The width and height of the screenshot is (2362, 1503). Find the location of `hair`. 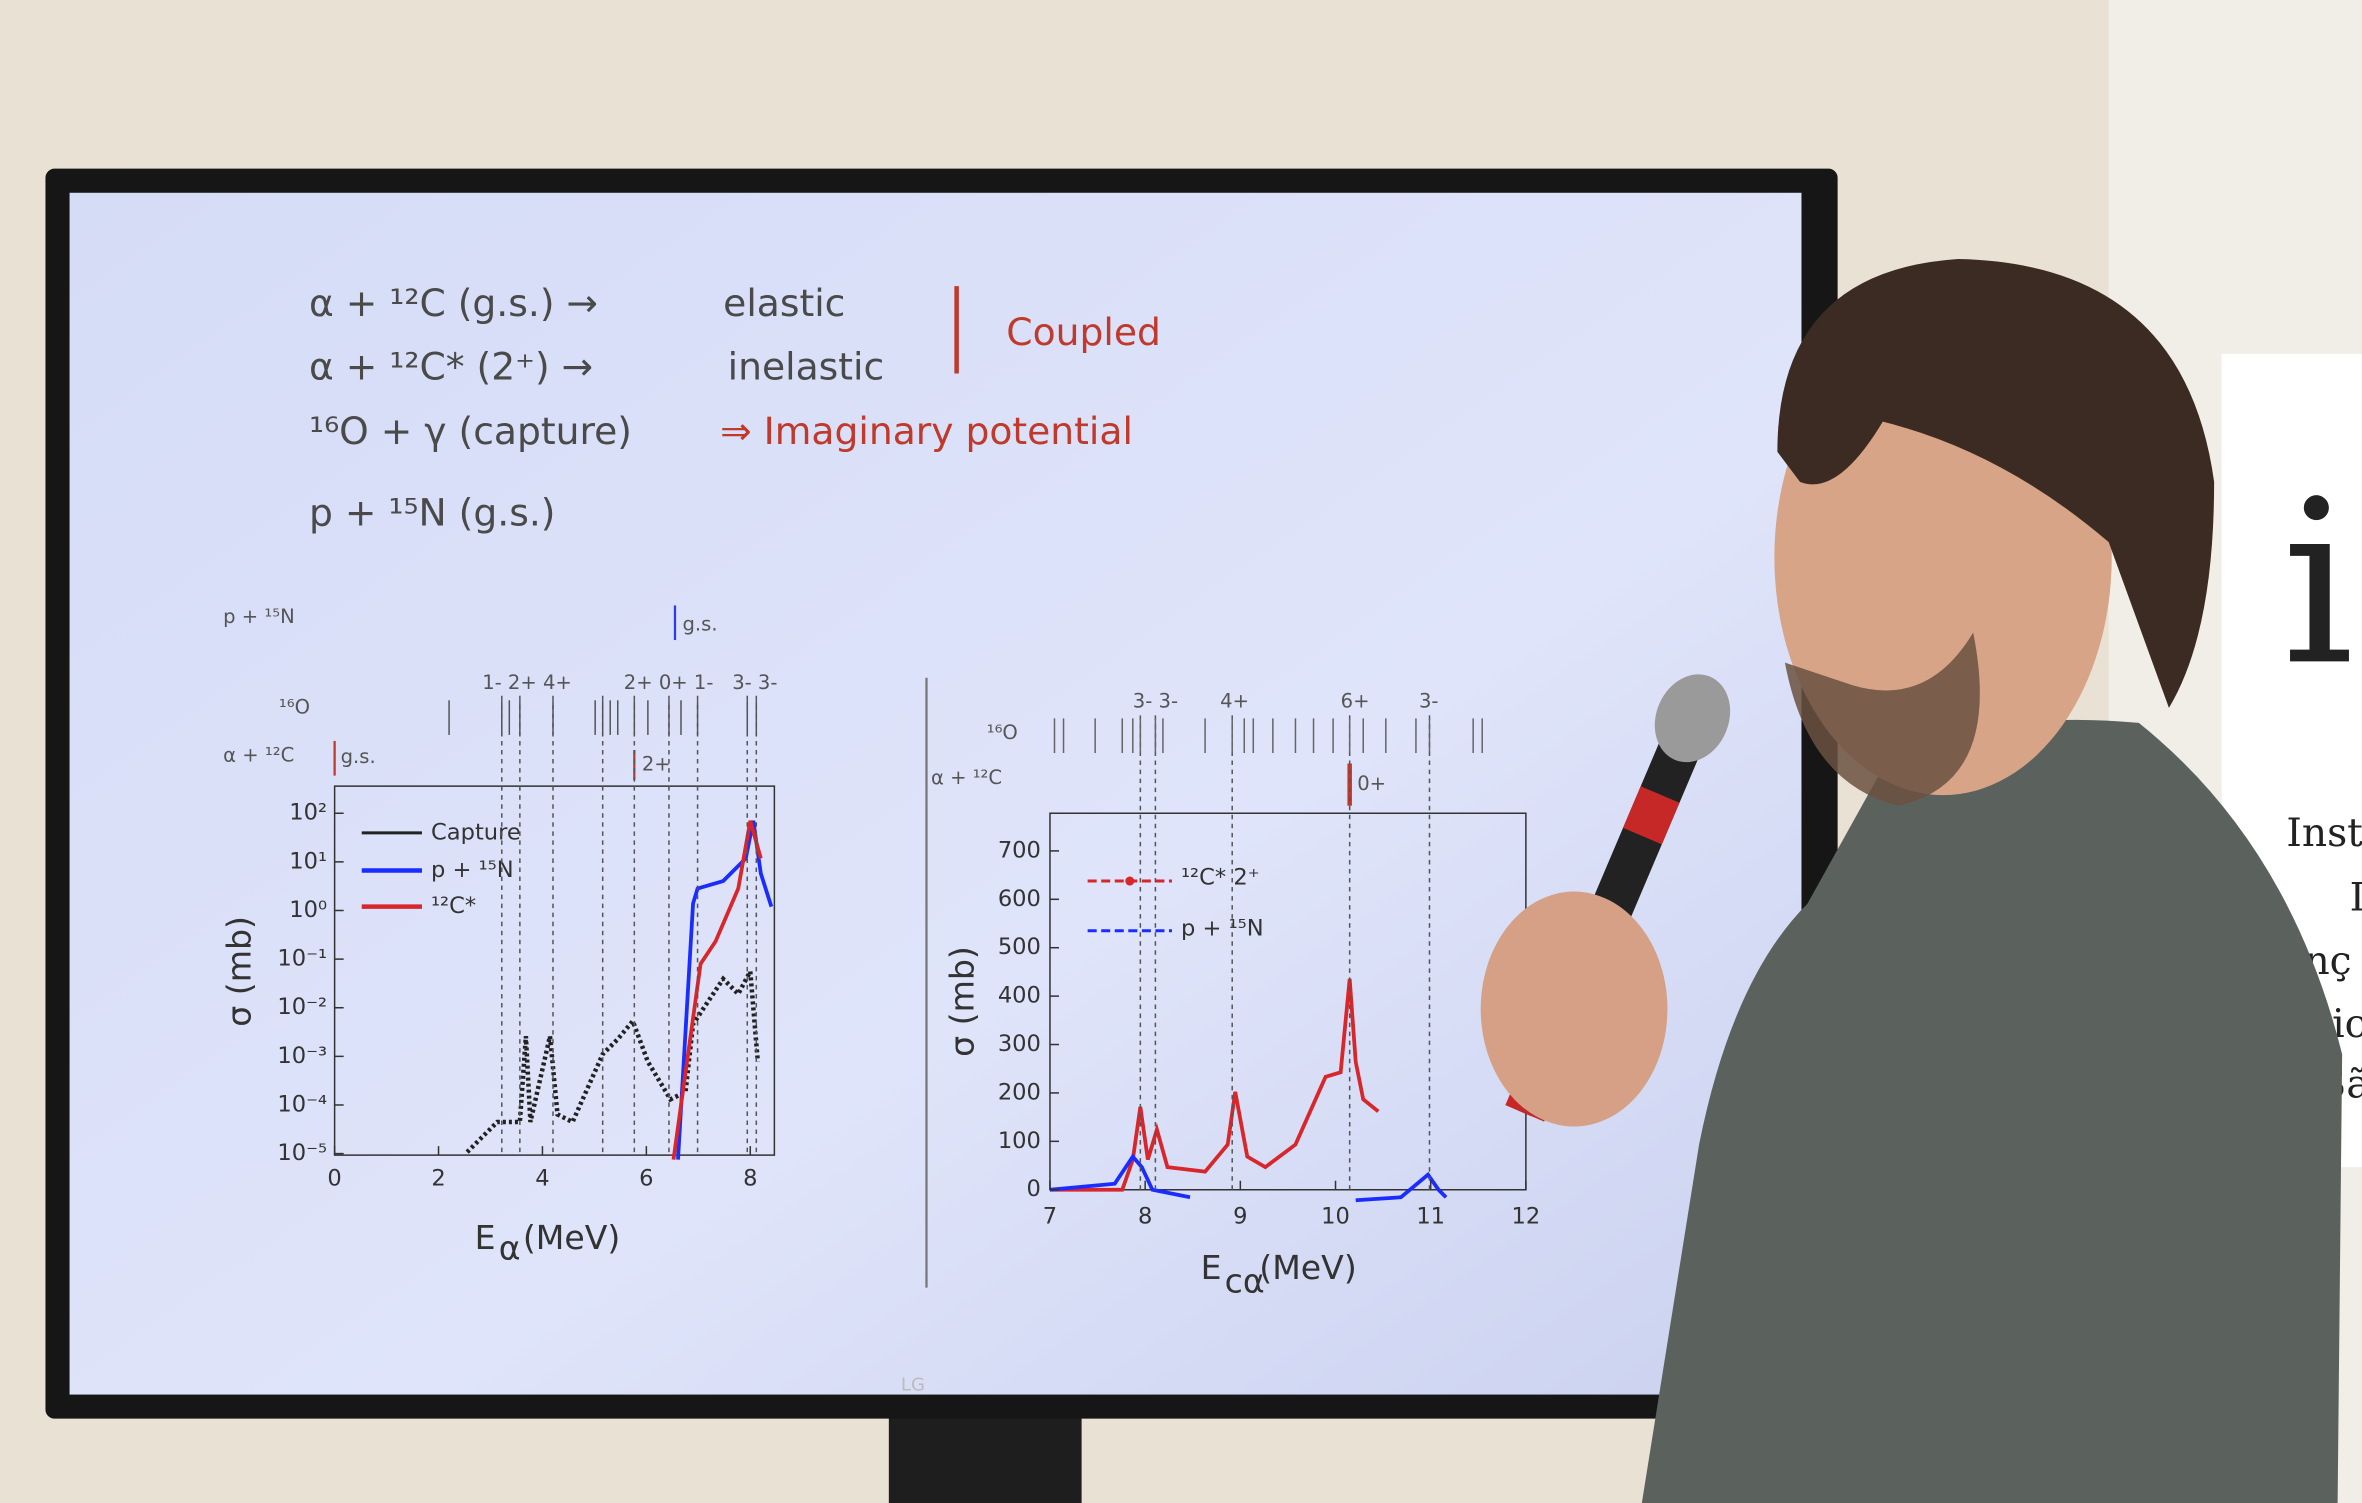

hair is located at coordinates (1996, 483).